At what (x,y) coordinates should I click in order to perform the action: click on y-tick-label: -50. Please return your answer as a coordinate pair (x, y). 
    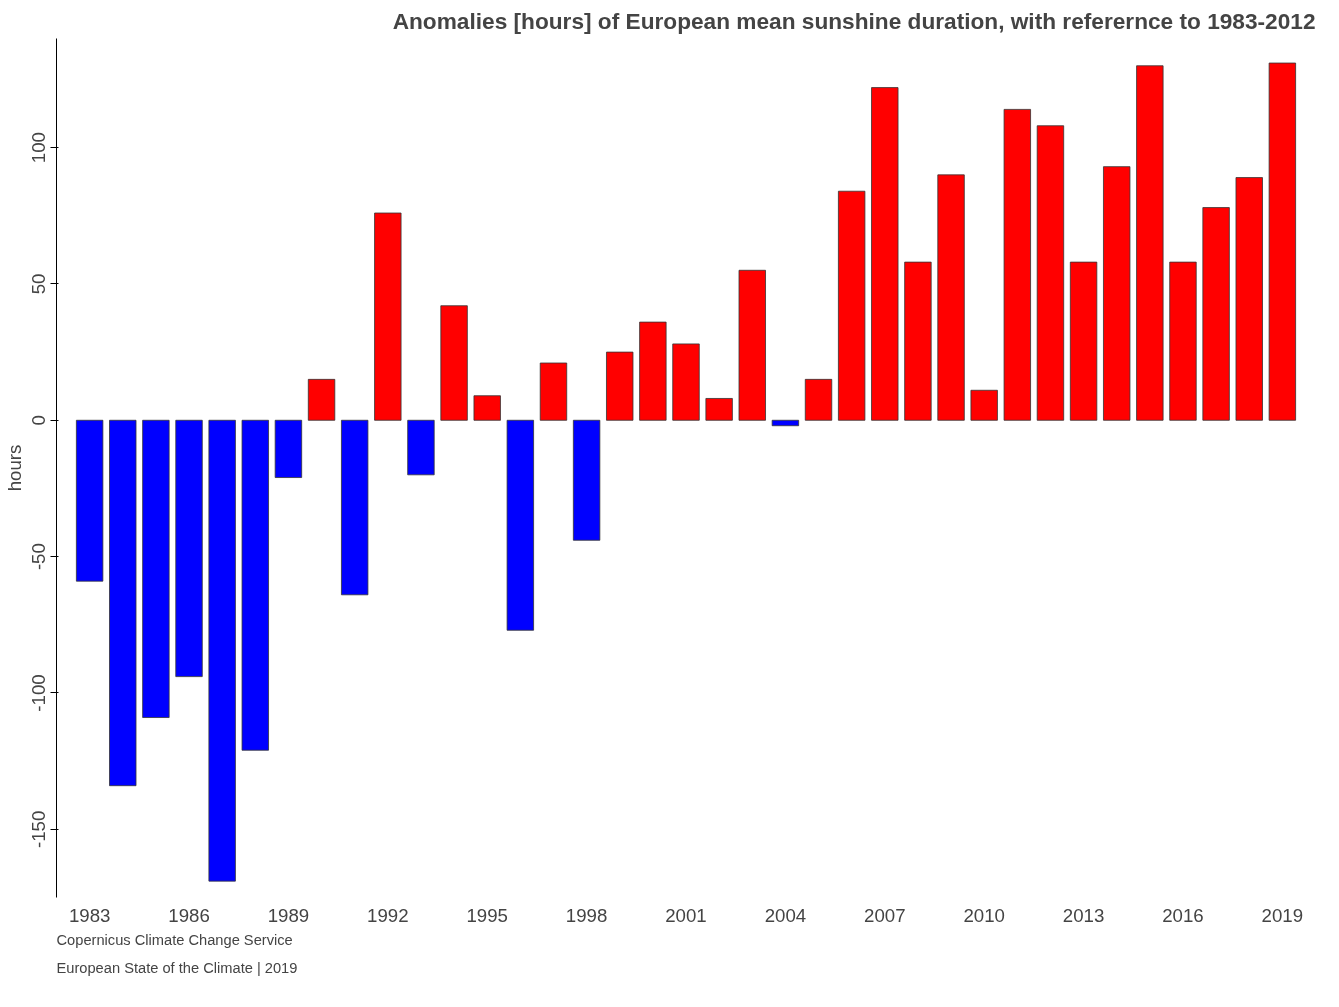
    Looking at the image, I should click on (39, 557).